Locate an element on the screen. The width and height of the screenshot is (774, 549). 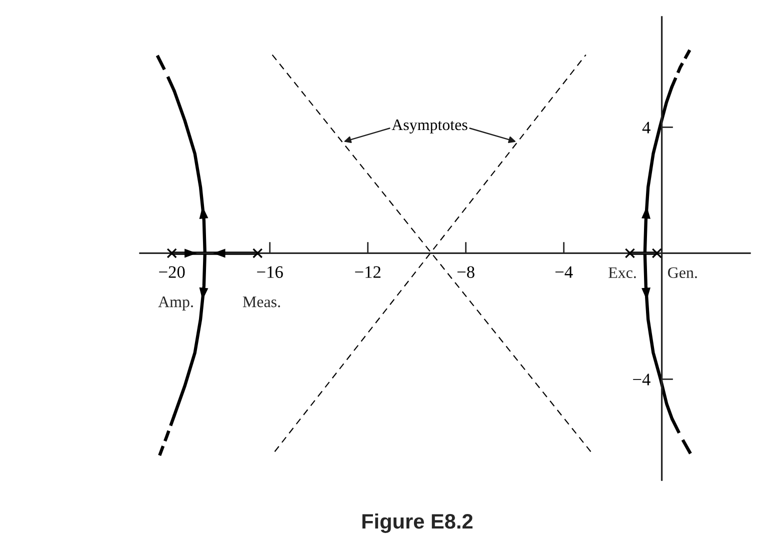
x-tick-label: −12 is located at coordinates (367, 272).